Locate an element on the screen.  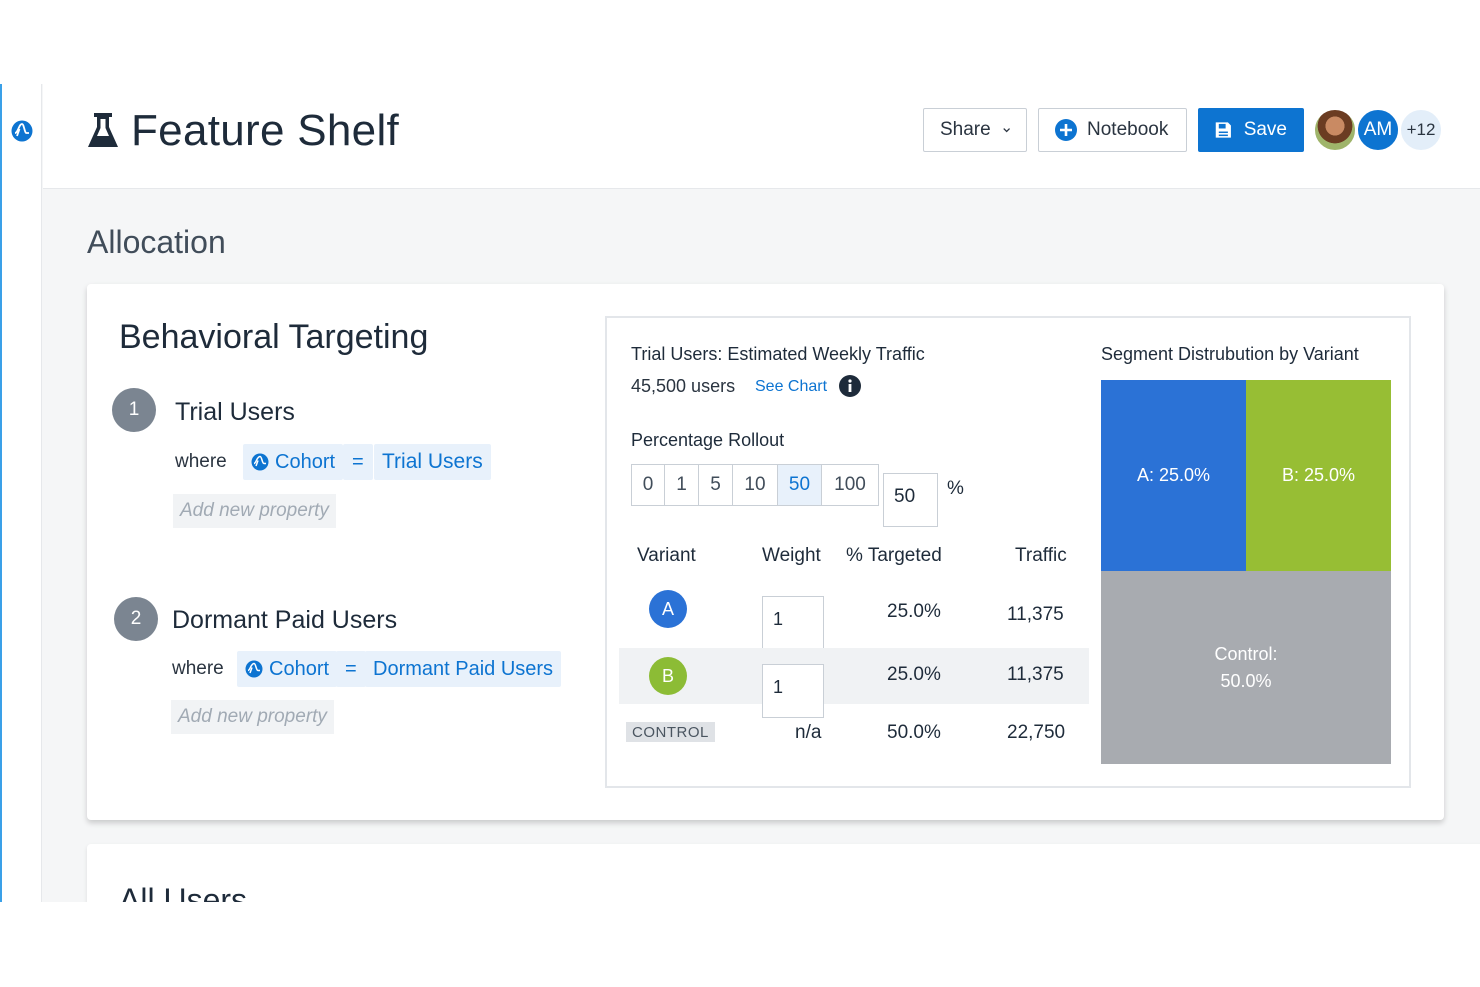
traffic-title: Trial Users: Estimated Weekly Traffic is located at coordinates (778, 354).